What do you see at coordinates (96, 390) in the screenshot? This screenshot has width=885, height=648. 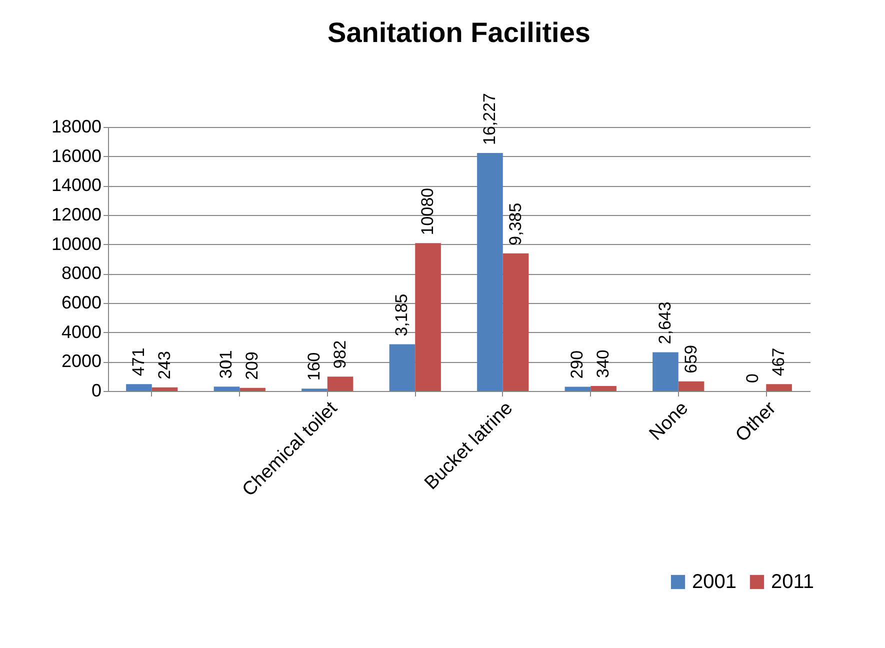 I see `y-tick-label: 0` at bounding box center [96, 390].